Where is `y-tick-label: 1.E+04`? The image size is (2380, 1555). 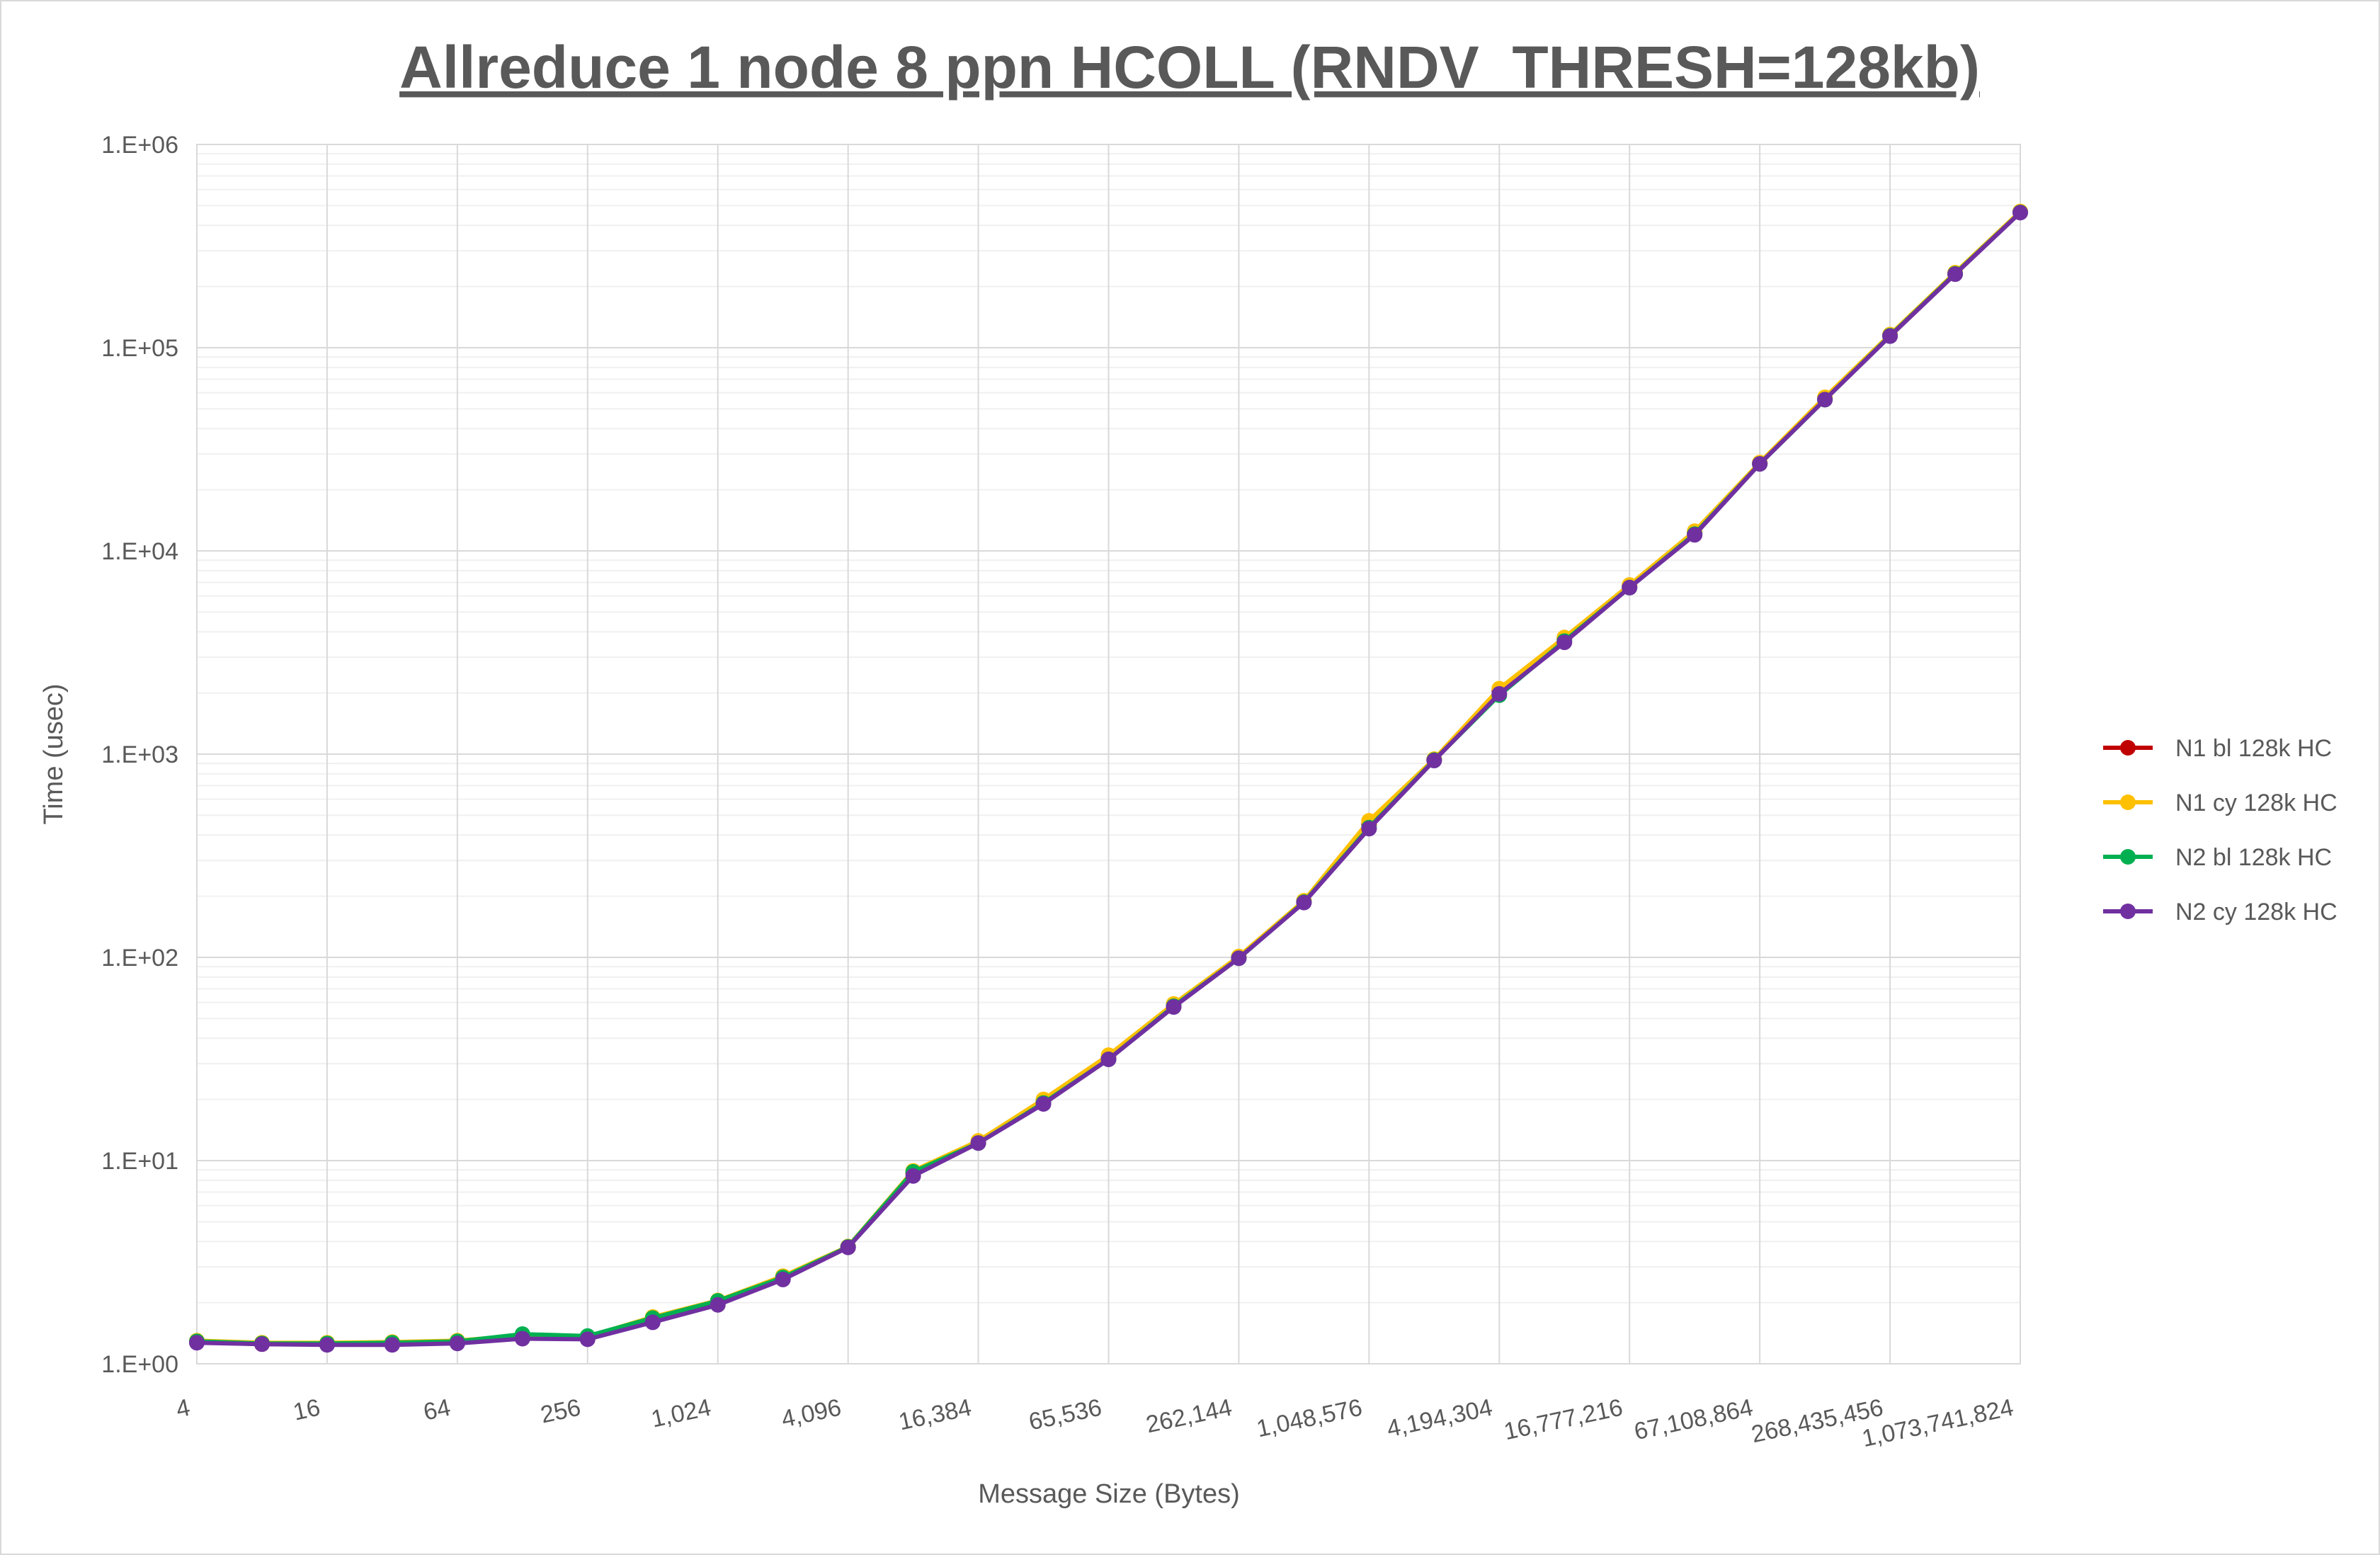
y-tick-label: 1.E+04 is located at coordinates (139, 551).